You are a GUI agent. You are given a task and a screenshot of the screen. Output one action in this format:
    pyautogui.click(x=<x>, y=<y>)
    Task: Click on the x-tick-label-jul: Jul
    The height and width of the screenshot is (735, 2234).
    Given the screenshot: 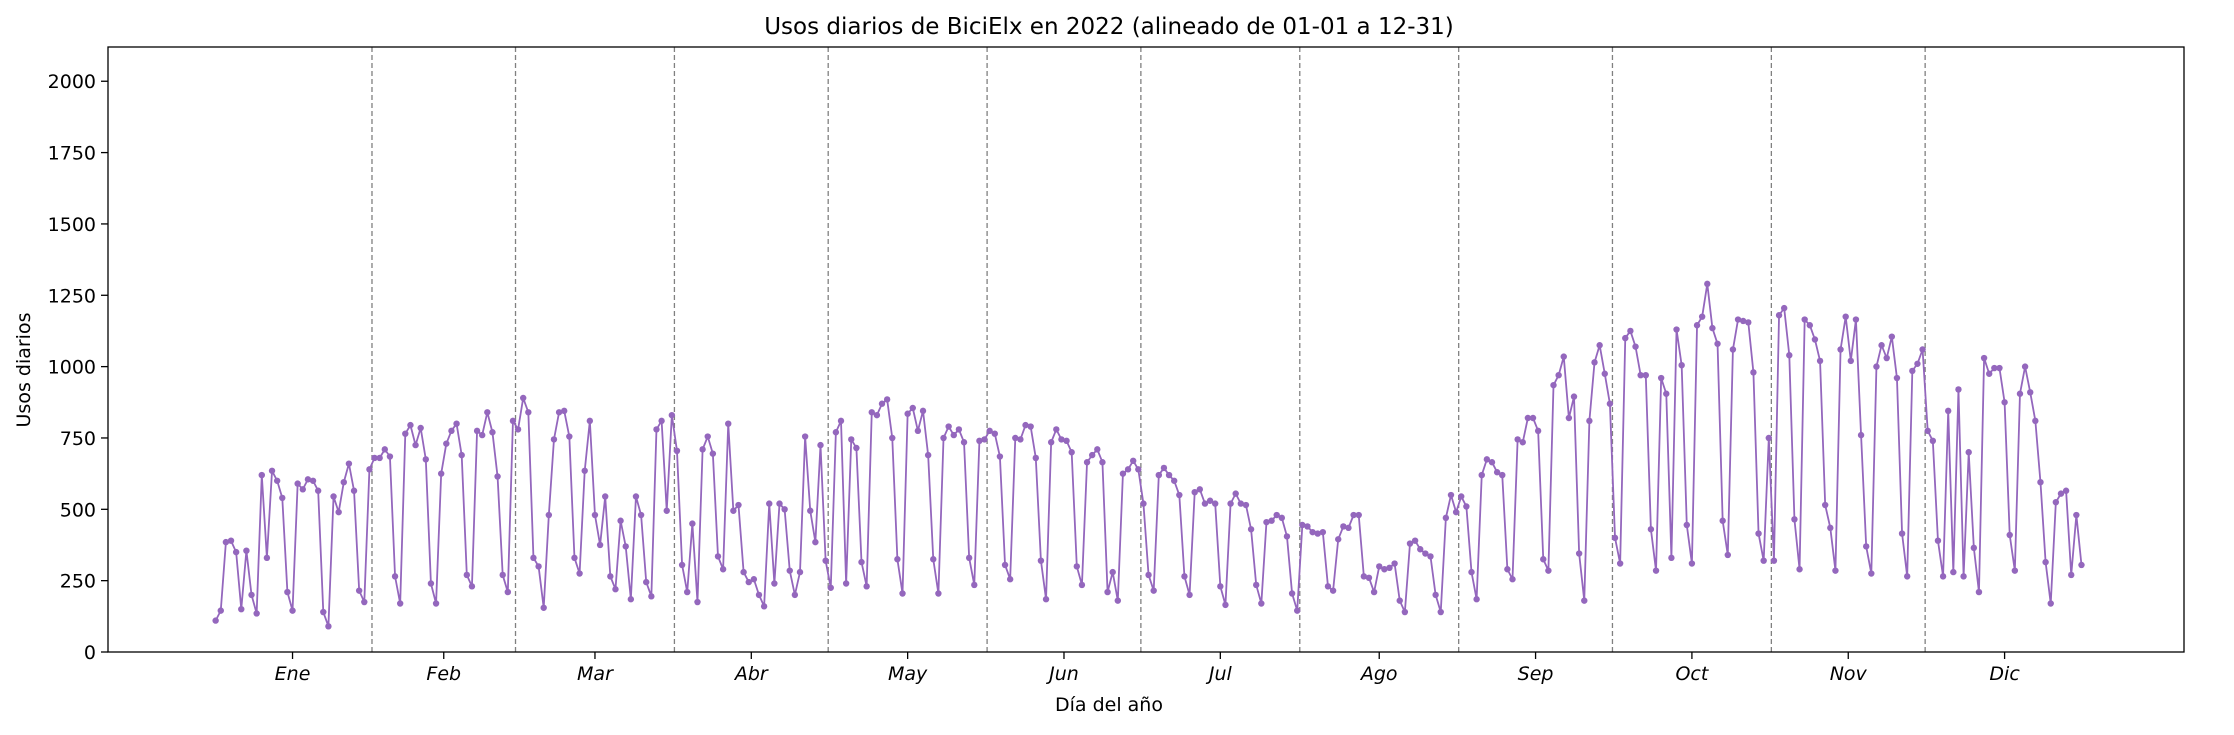 What is the action you would take?
    pyautogui.click(x=1219, y=674)
    